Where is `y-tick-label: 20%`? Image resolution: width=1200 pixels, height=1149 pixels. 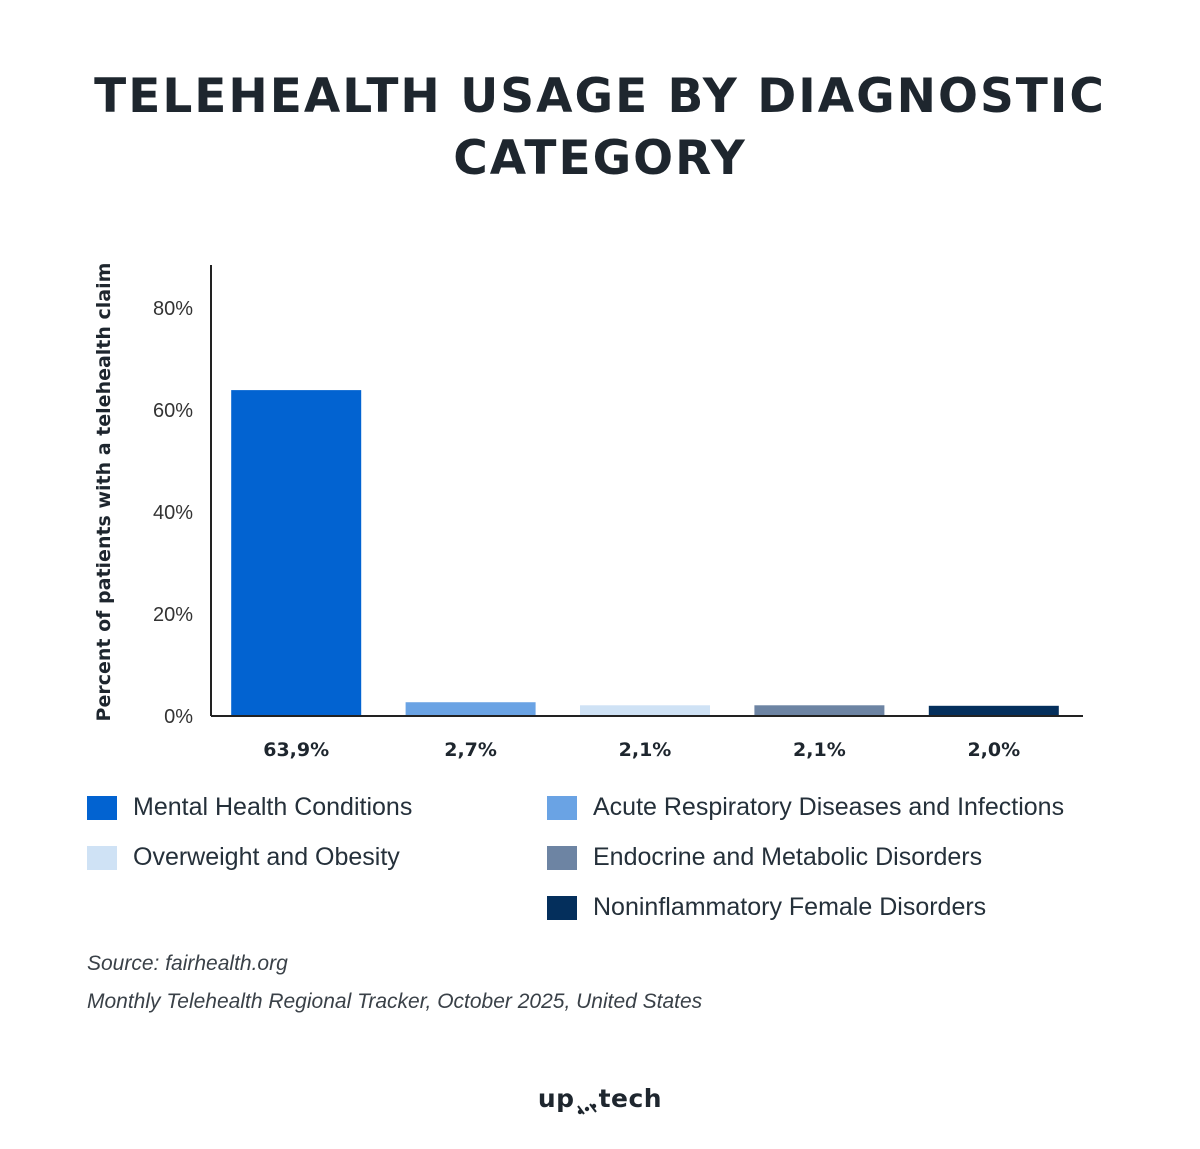 y-tick-label: 20% is located at coordinates (173, 615).